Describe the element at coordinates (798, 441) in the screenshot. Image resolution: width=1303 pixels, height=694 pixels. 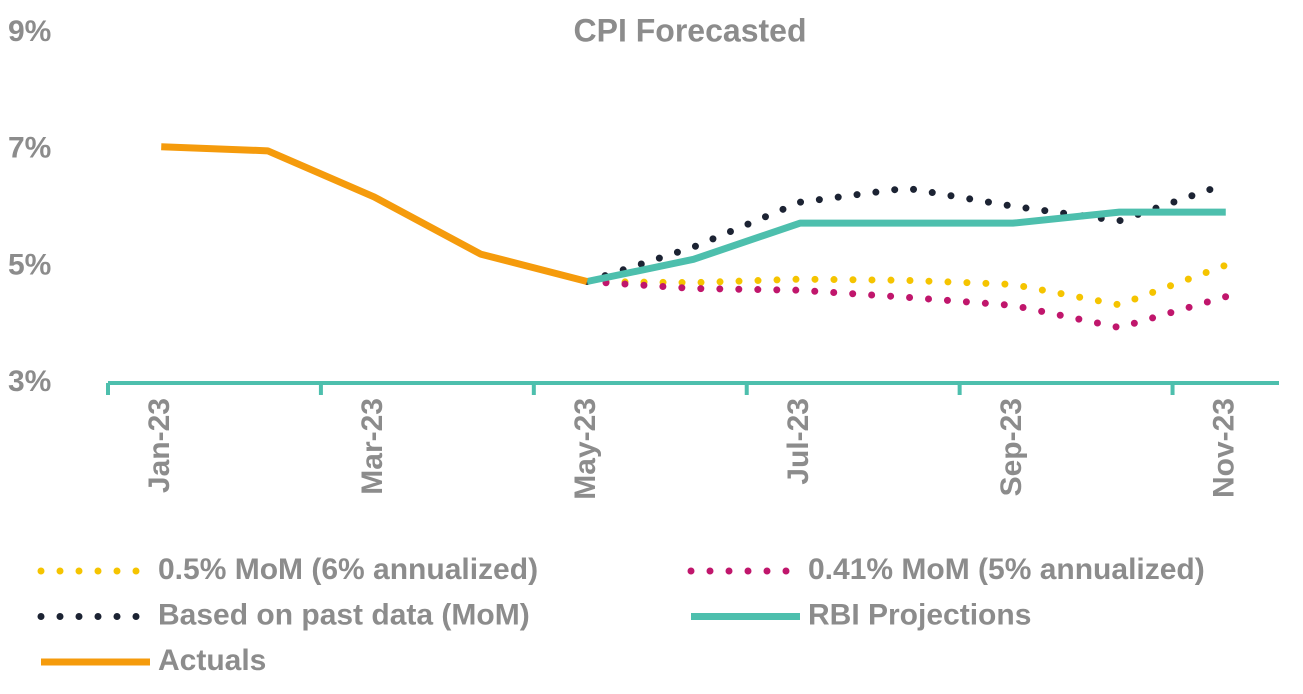
I see `x-tick-label: Jul-23` at that location.